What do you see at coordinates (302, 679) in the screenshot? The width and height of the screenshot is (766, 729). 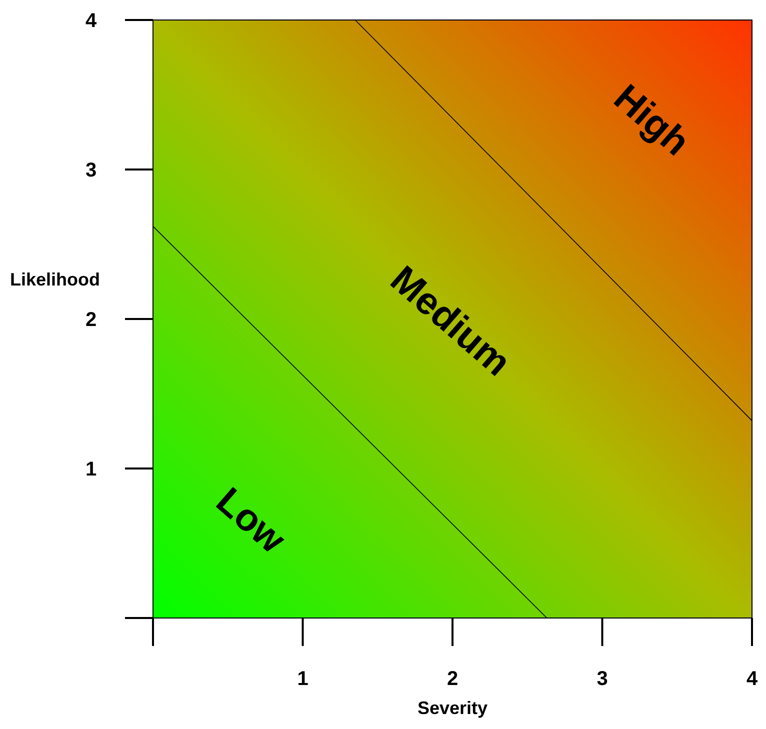 I see `x-tick-label: 1` at bounding box center [302, 679].